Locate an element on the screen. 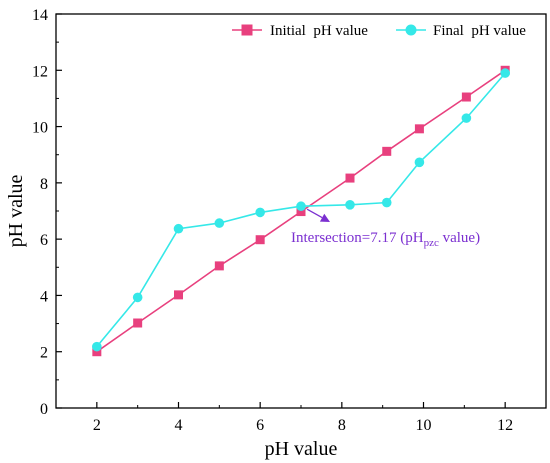  annotation-label-end: value) is located at coordinates (459, 238).